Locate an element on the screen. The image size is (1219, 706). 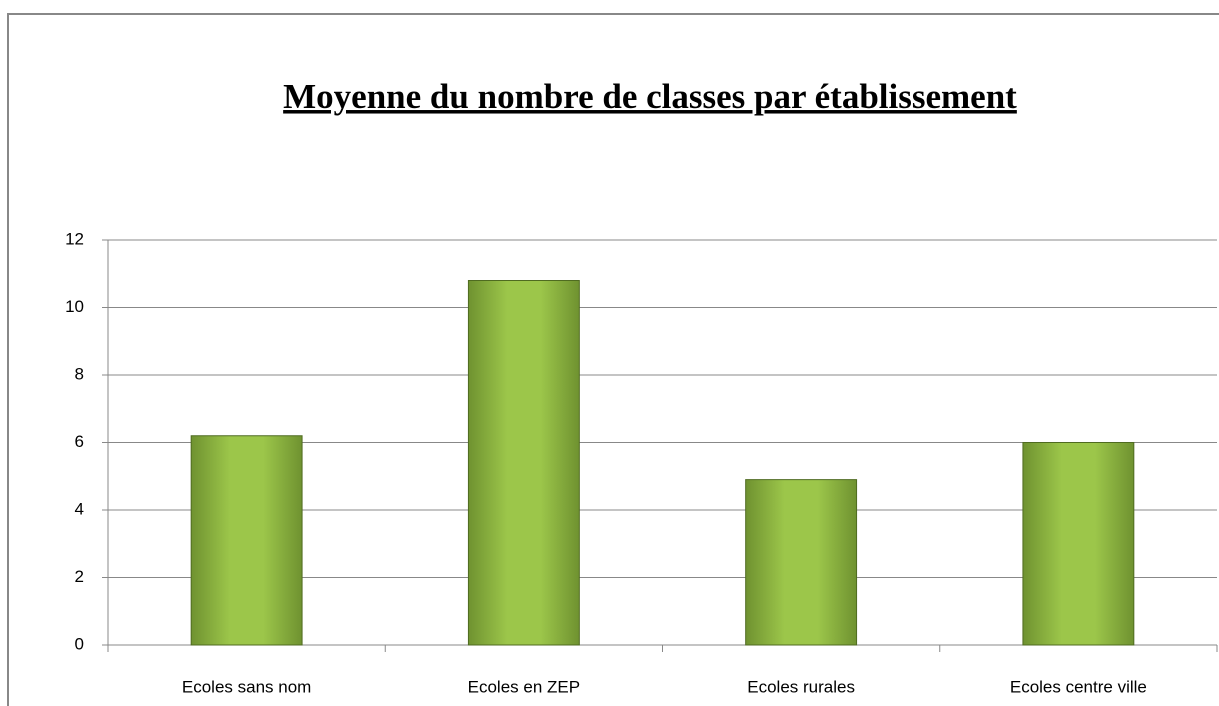
x-tick-label: Ecoles rurales is located at coordinates (801, 686).